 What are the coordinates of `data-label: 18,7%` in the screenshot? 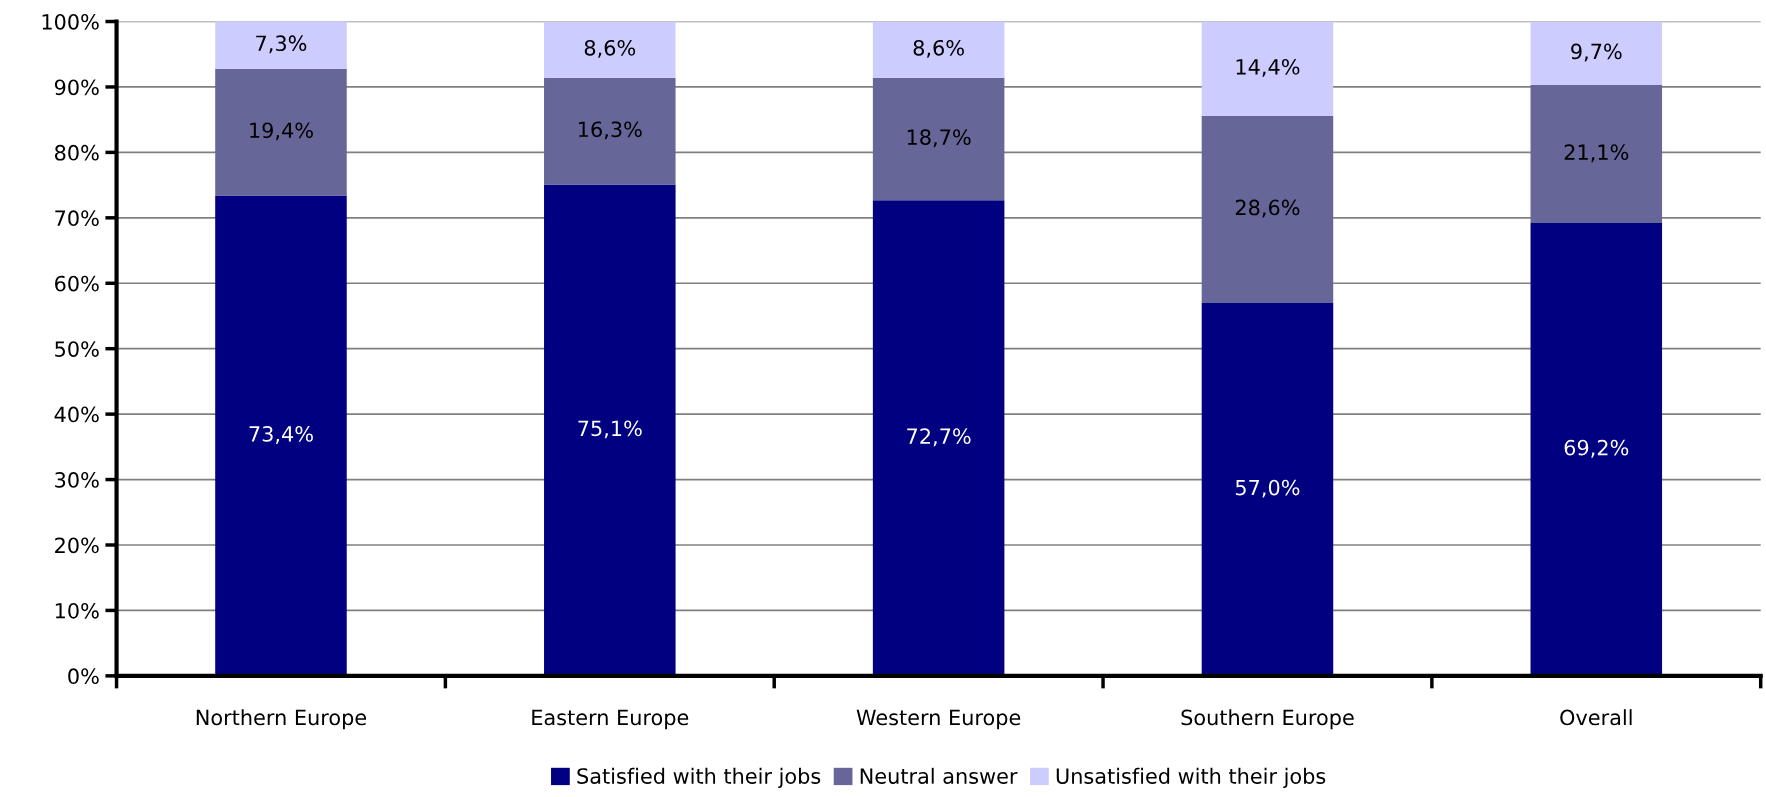 It's located at (939, 138).